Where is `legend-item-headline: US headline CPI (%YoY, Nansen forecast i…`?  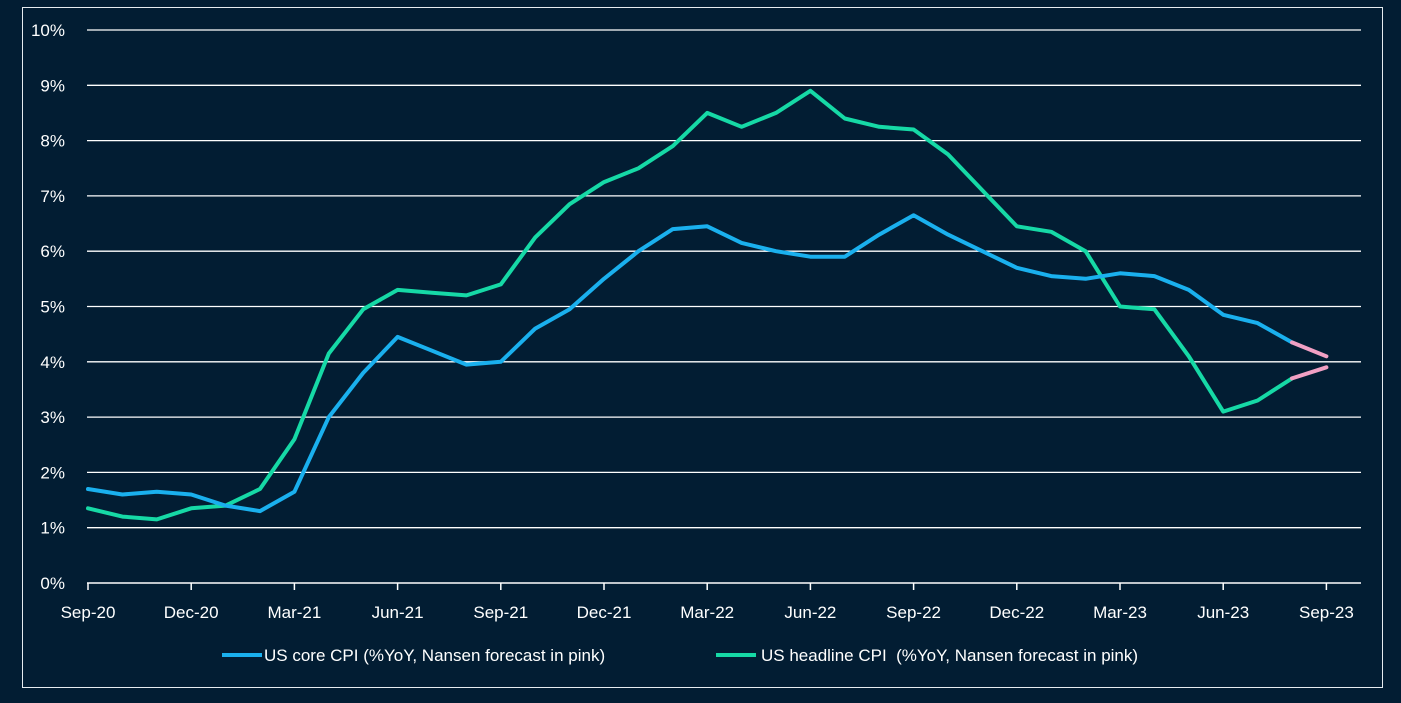
legend-item-headline: US headline CPI (%YoY, Nansen forecast i… is located at coordinates (927, 655).